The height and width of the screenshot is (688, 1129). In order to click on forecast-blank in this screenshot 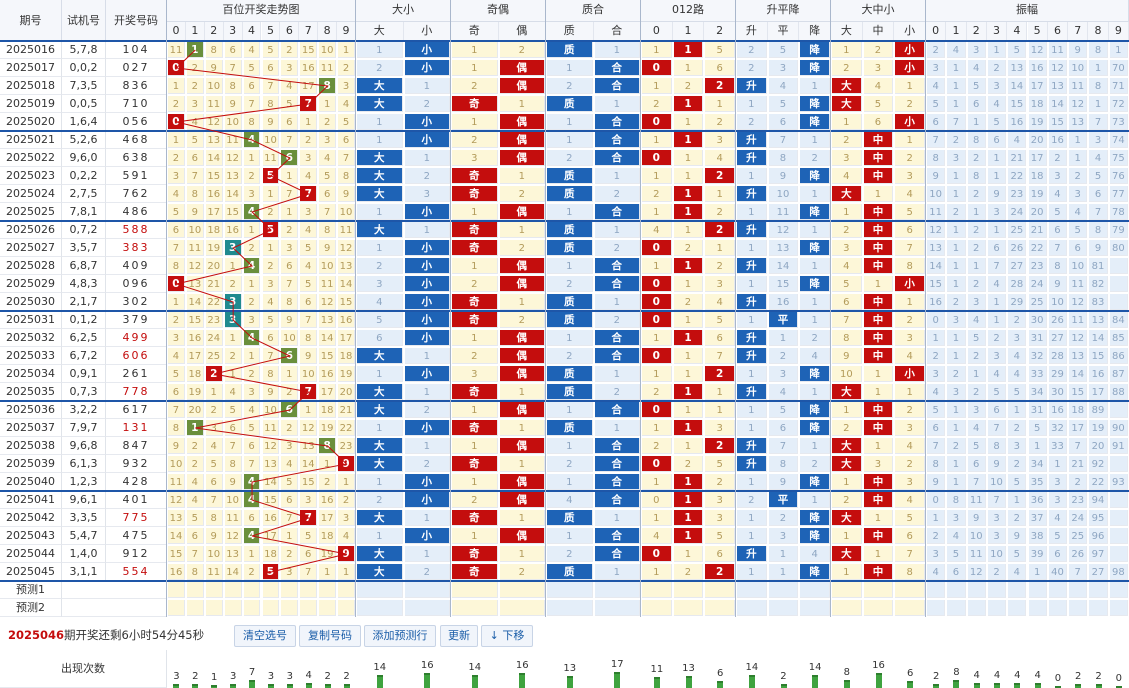, I will do `click(114, 590)`.